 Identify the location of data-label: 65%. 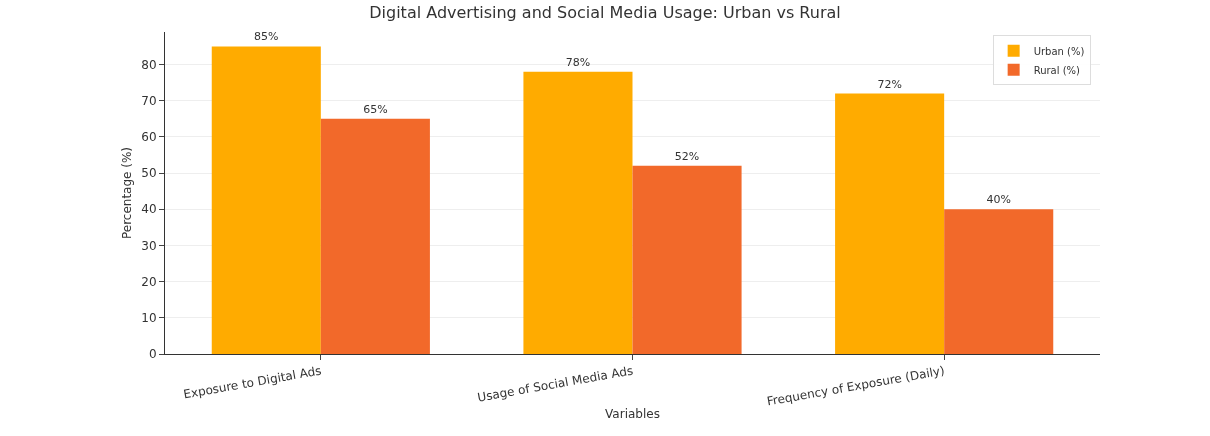
(375, 109).